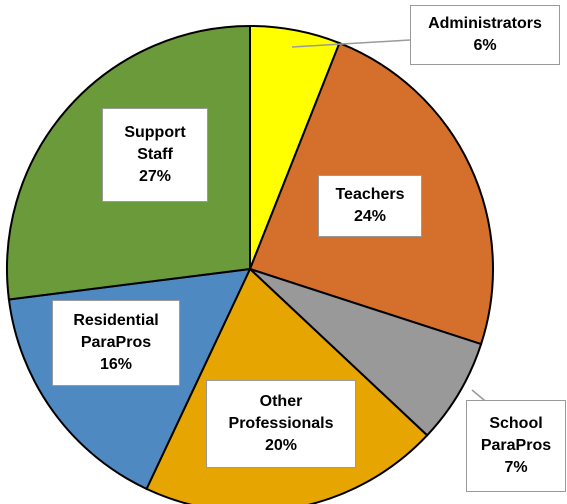 The height and width of the screenshot is (504, 567). What do you see at coordinates (516, 434) in the screenshot?
I see `category-label: School ParaPros` at bounding box center [516, 434].